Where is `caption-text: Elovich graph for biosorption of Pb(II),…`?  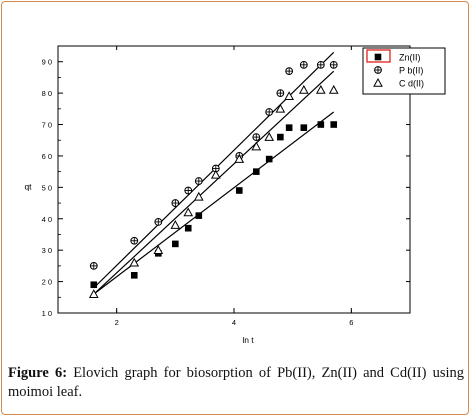 caption-text: Elovich graph for biosorption of Pb(II),… is located at coordinates (236, 382).